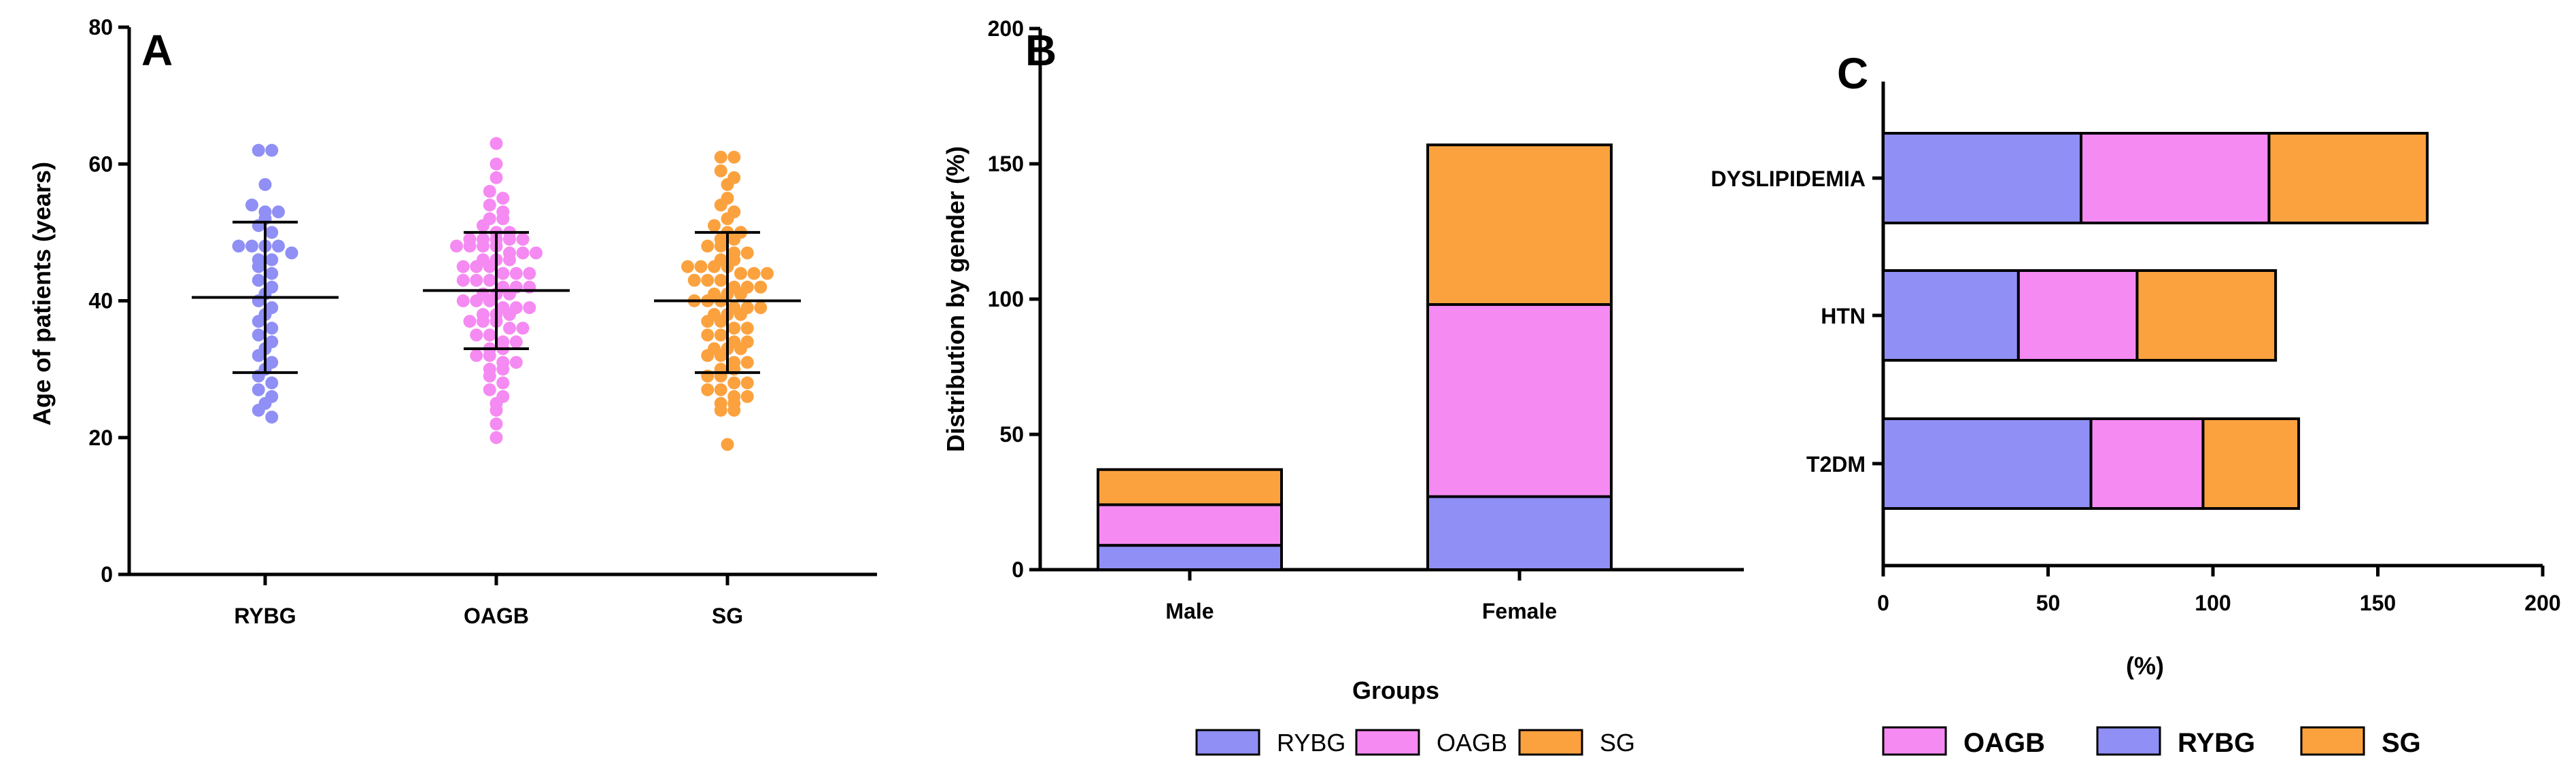 The width and height of the screenshot is (2576, 777). I want to click on panel-c-xtick-label: 150, so click(2378, 603).